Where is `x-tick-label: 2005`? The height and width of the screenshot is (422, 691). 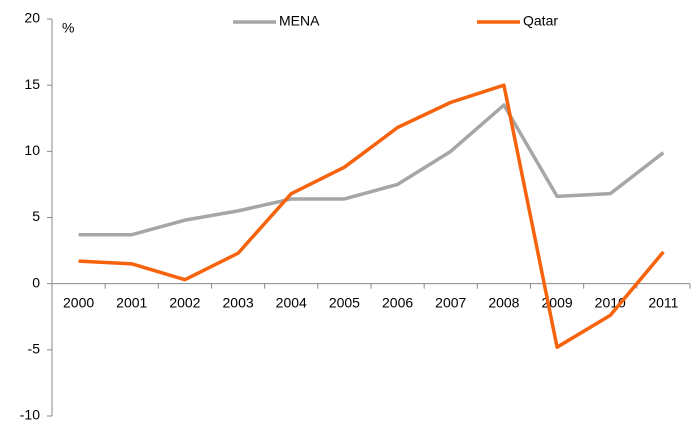
x-tick-label: 2005 is located at coordinates (344, 302).